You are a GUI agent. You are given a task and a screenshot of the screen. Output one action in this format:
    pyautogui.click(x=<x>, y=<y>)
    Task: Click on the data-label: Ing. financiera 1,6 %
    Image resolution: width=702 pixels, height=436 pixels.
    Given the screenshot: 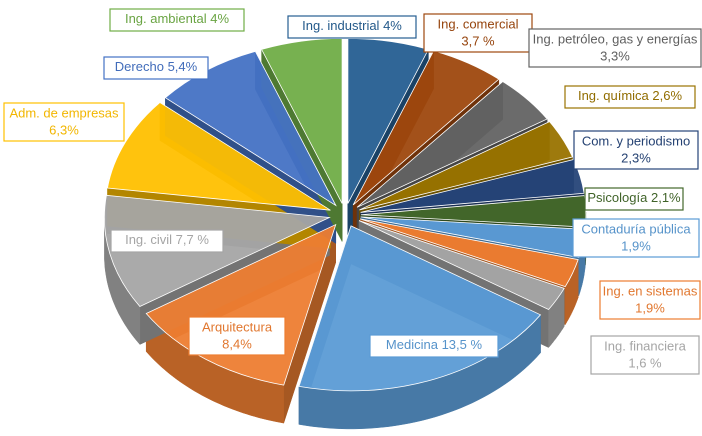 What is the action you would take?
    pyautogui.click(x=645, y=355)
    